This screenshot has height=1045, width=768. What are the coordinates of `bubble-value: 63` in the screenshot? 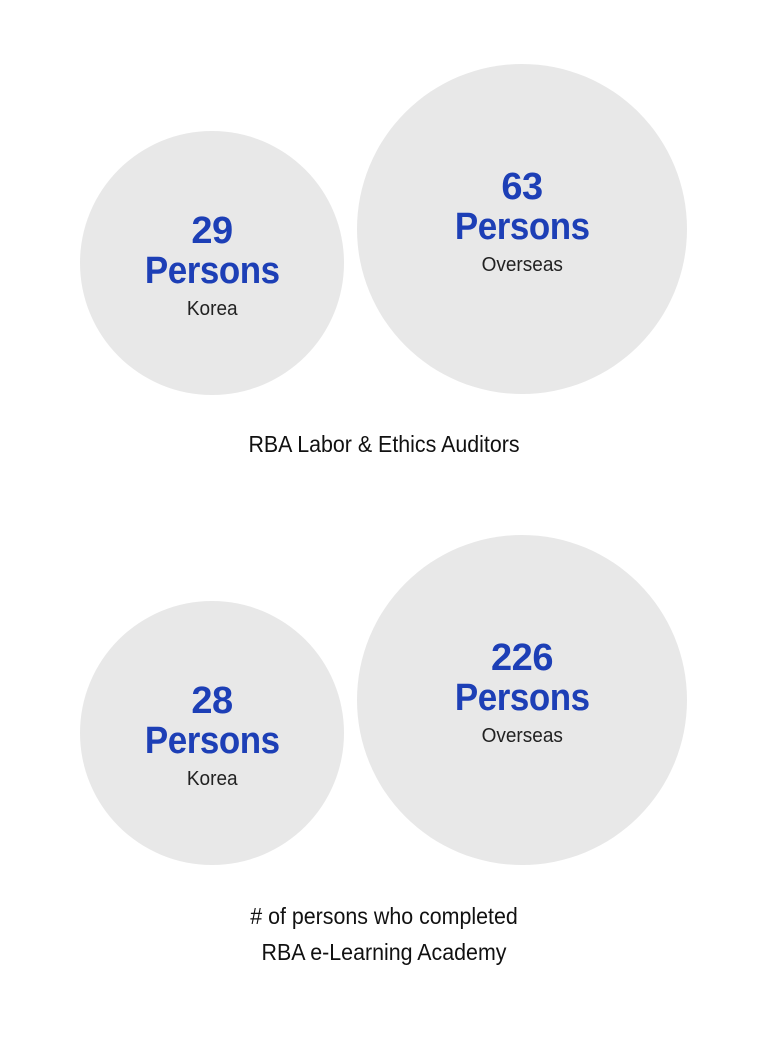 It's located at (522, 186).